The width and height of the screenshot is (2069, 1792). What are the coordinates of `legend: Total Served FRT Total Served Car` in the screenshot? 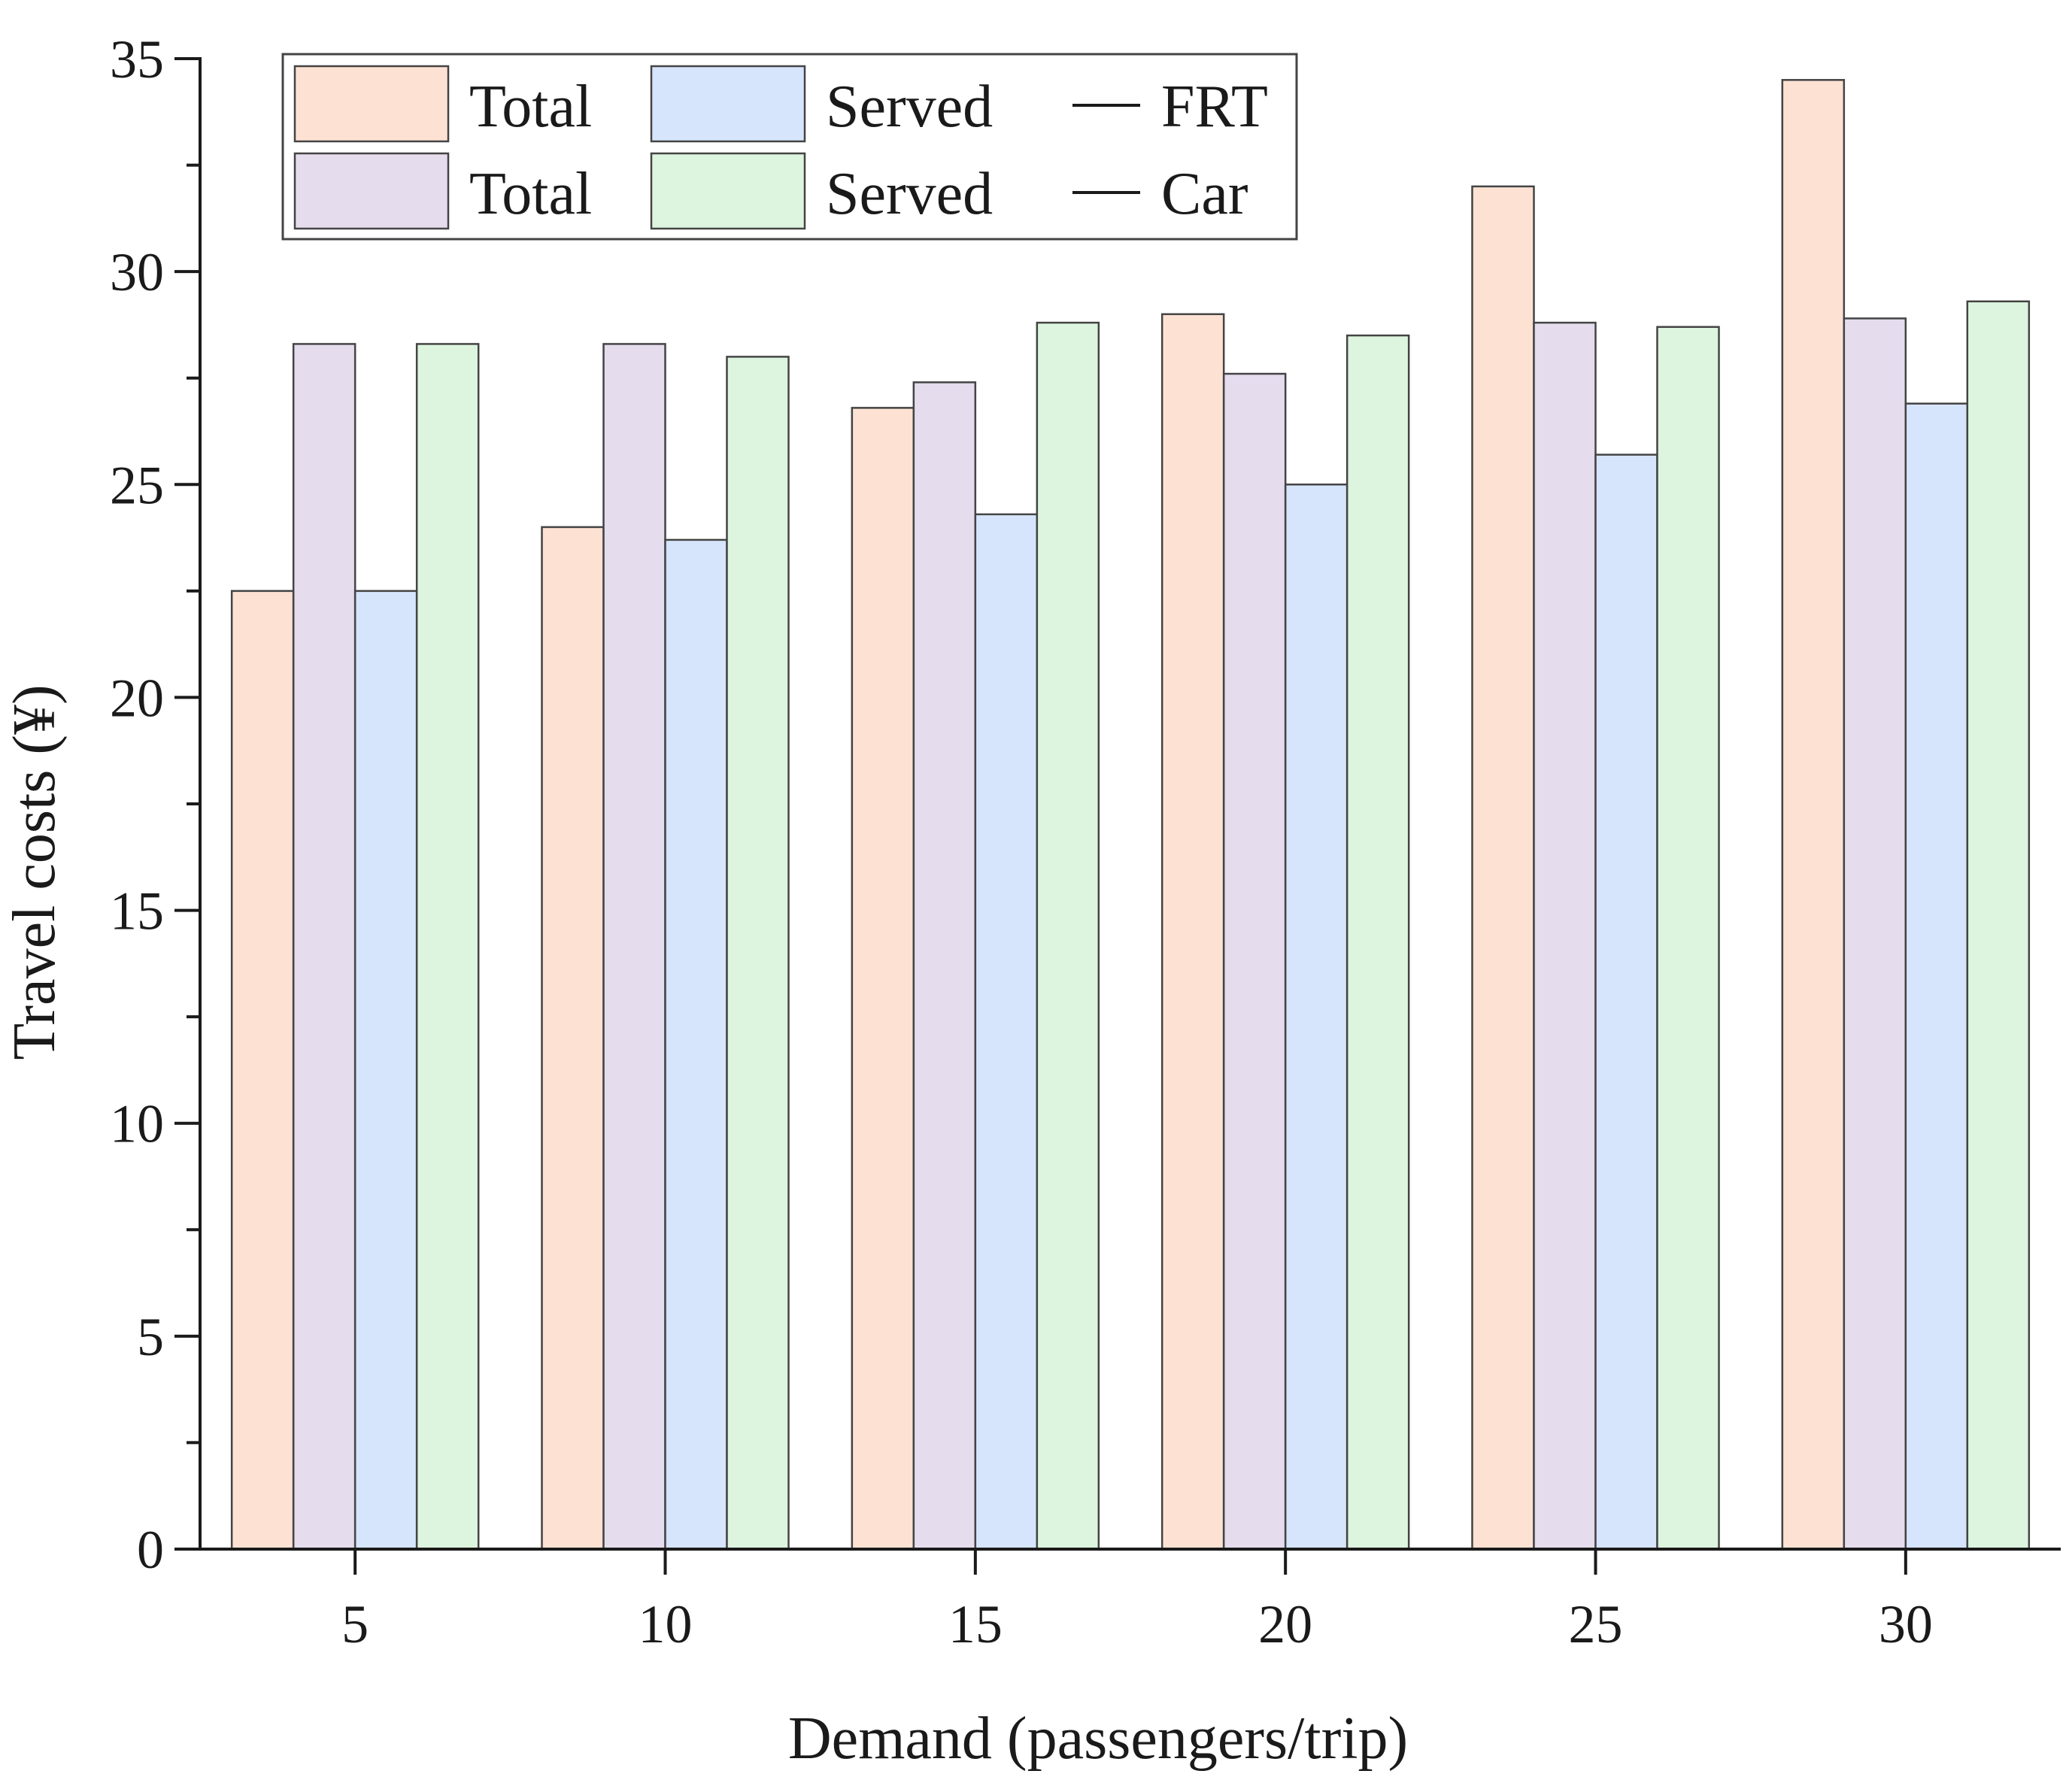 It's located at (789, 147).